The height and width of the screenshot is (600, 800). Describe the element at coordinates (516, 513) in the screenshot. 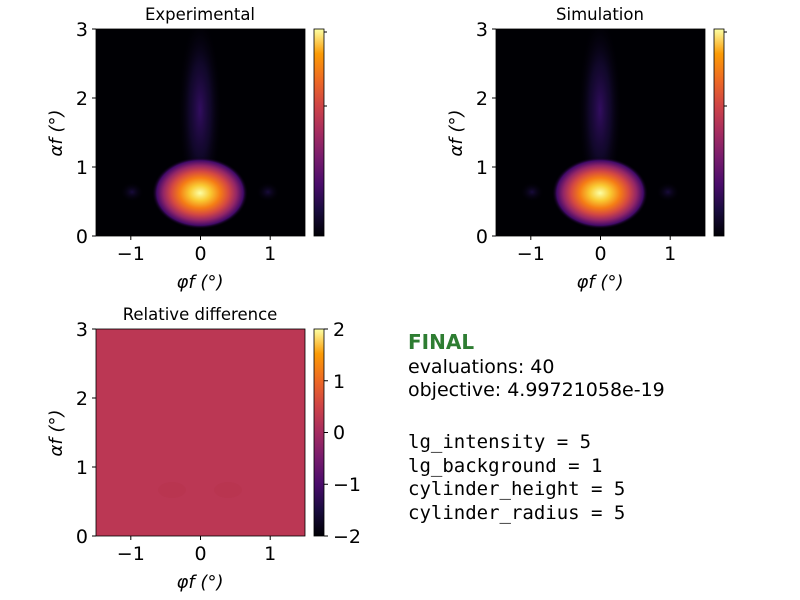

I see `param-cylinder-radius: cylinder_radius = 5` at that location.